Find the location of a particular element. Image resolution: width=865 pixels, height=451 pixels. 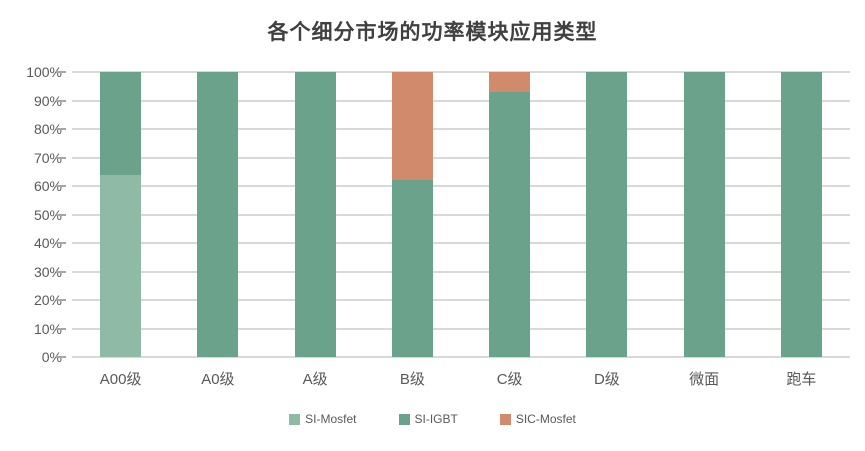

y-axis: 100% 90% 80% 70% 60% 50% 40% 30% 20% 10% 0% is located at coordinates (31, 214).